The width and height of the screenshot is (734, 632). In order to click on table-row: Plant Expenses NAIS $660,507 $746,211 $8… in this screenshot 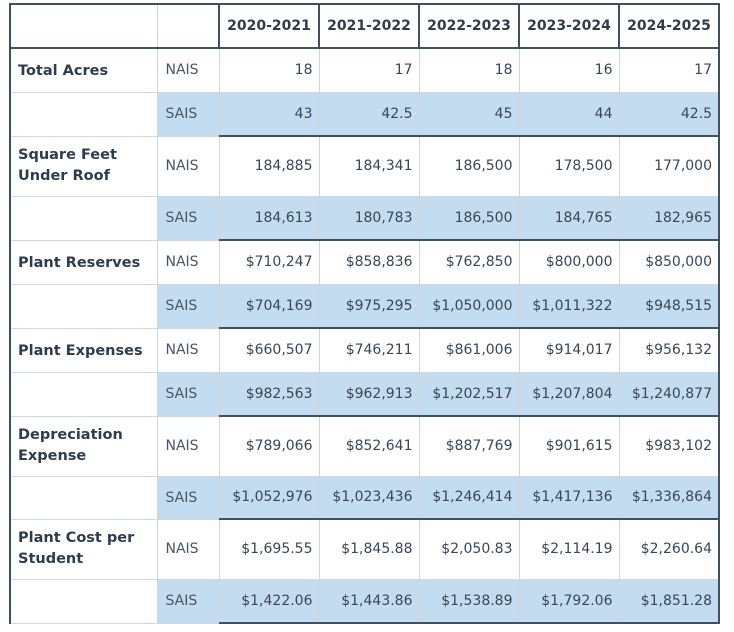, I will do `click(364, 350)`.